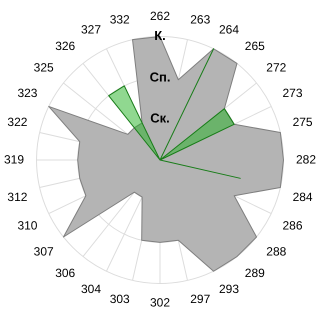  Describe the element at coordinates (160, 302) in the screenshot. I see `spoke-label: 302` at that location.